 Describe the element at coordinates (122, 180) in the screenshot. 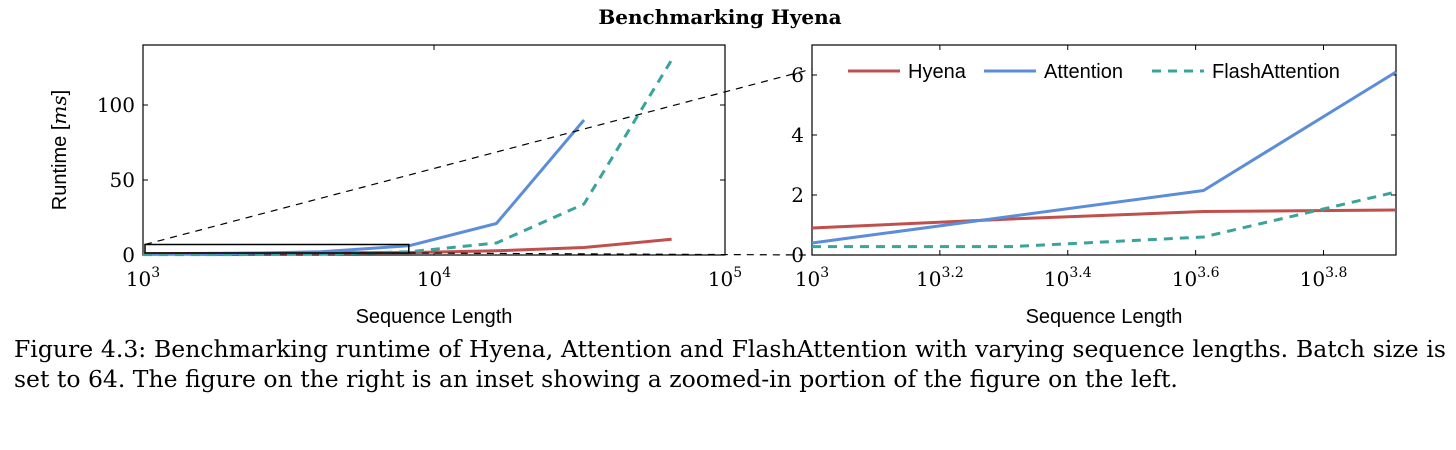

I see `main-y-tick-label: 50` at that location.